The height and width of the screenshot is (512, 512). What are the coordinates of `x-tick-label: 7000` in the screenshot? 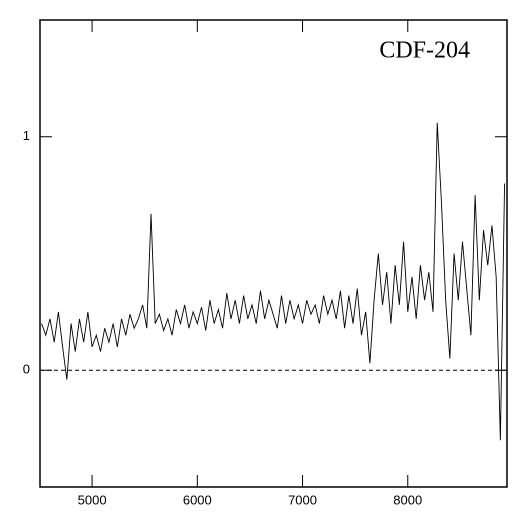 It's located at (302, 499).